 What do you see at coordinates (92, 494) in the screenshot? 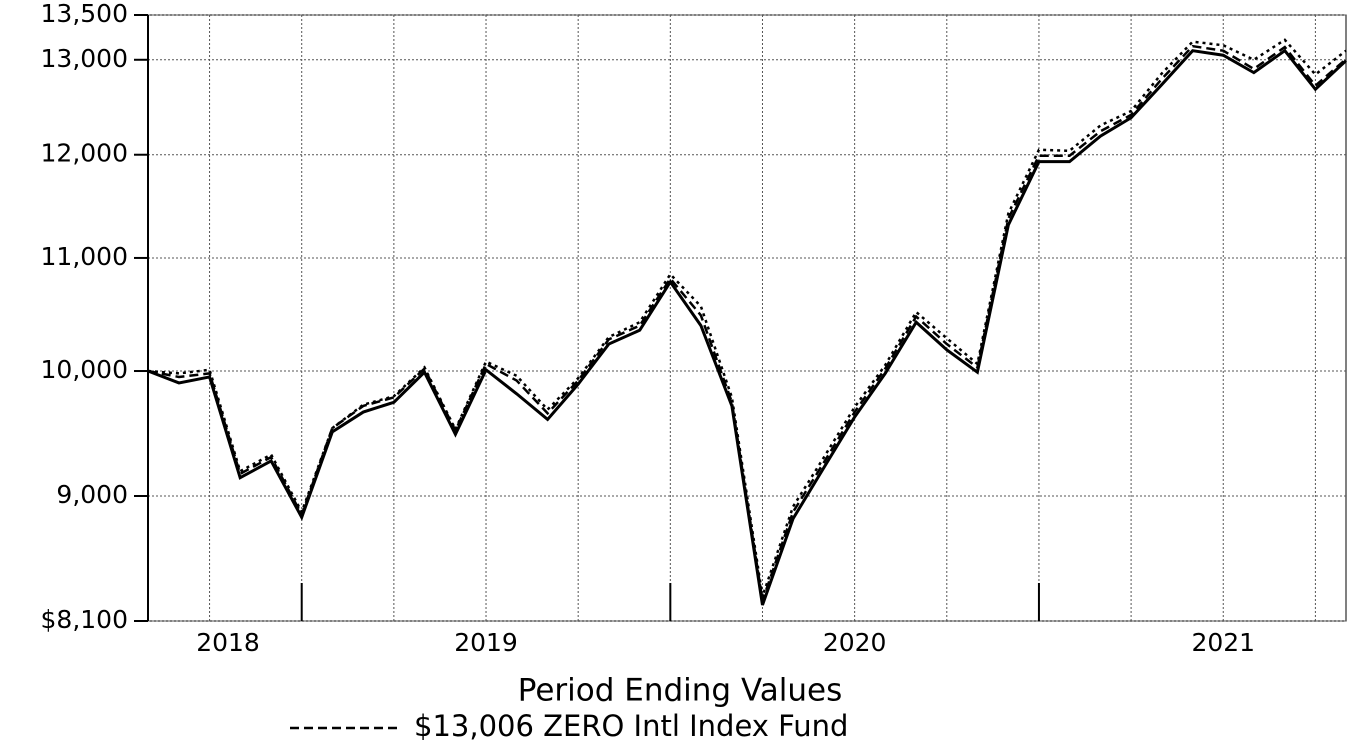
I see `y-tick-label: 9,000` at bounding box center [92, 494].